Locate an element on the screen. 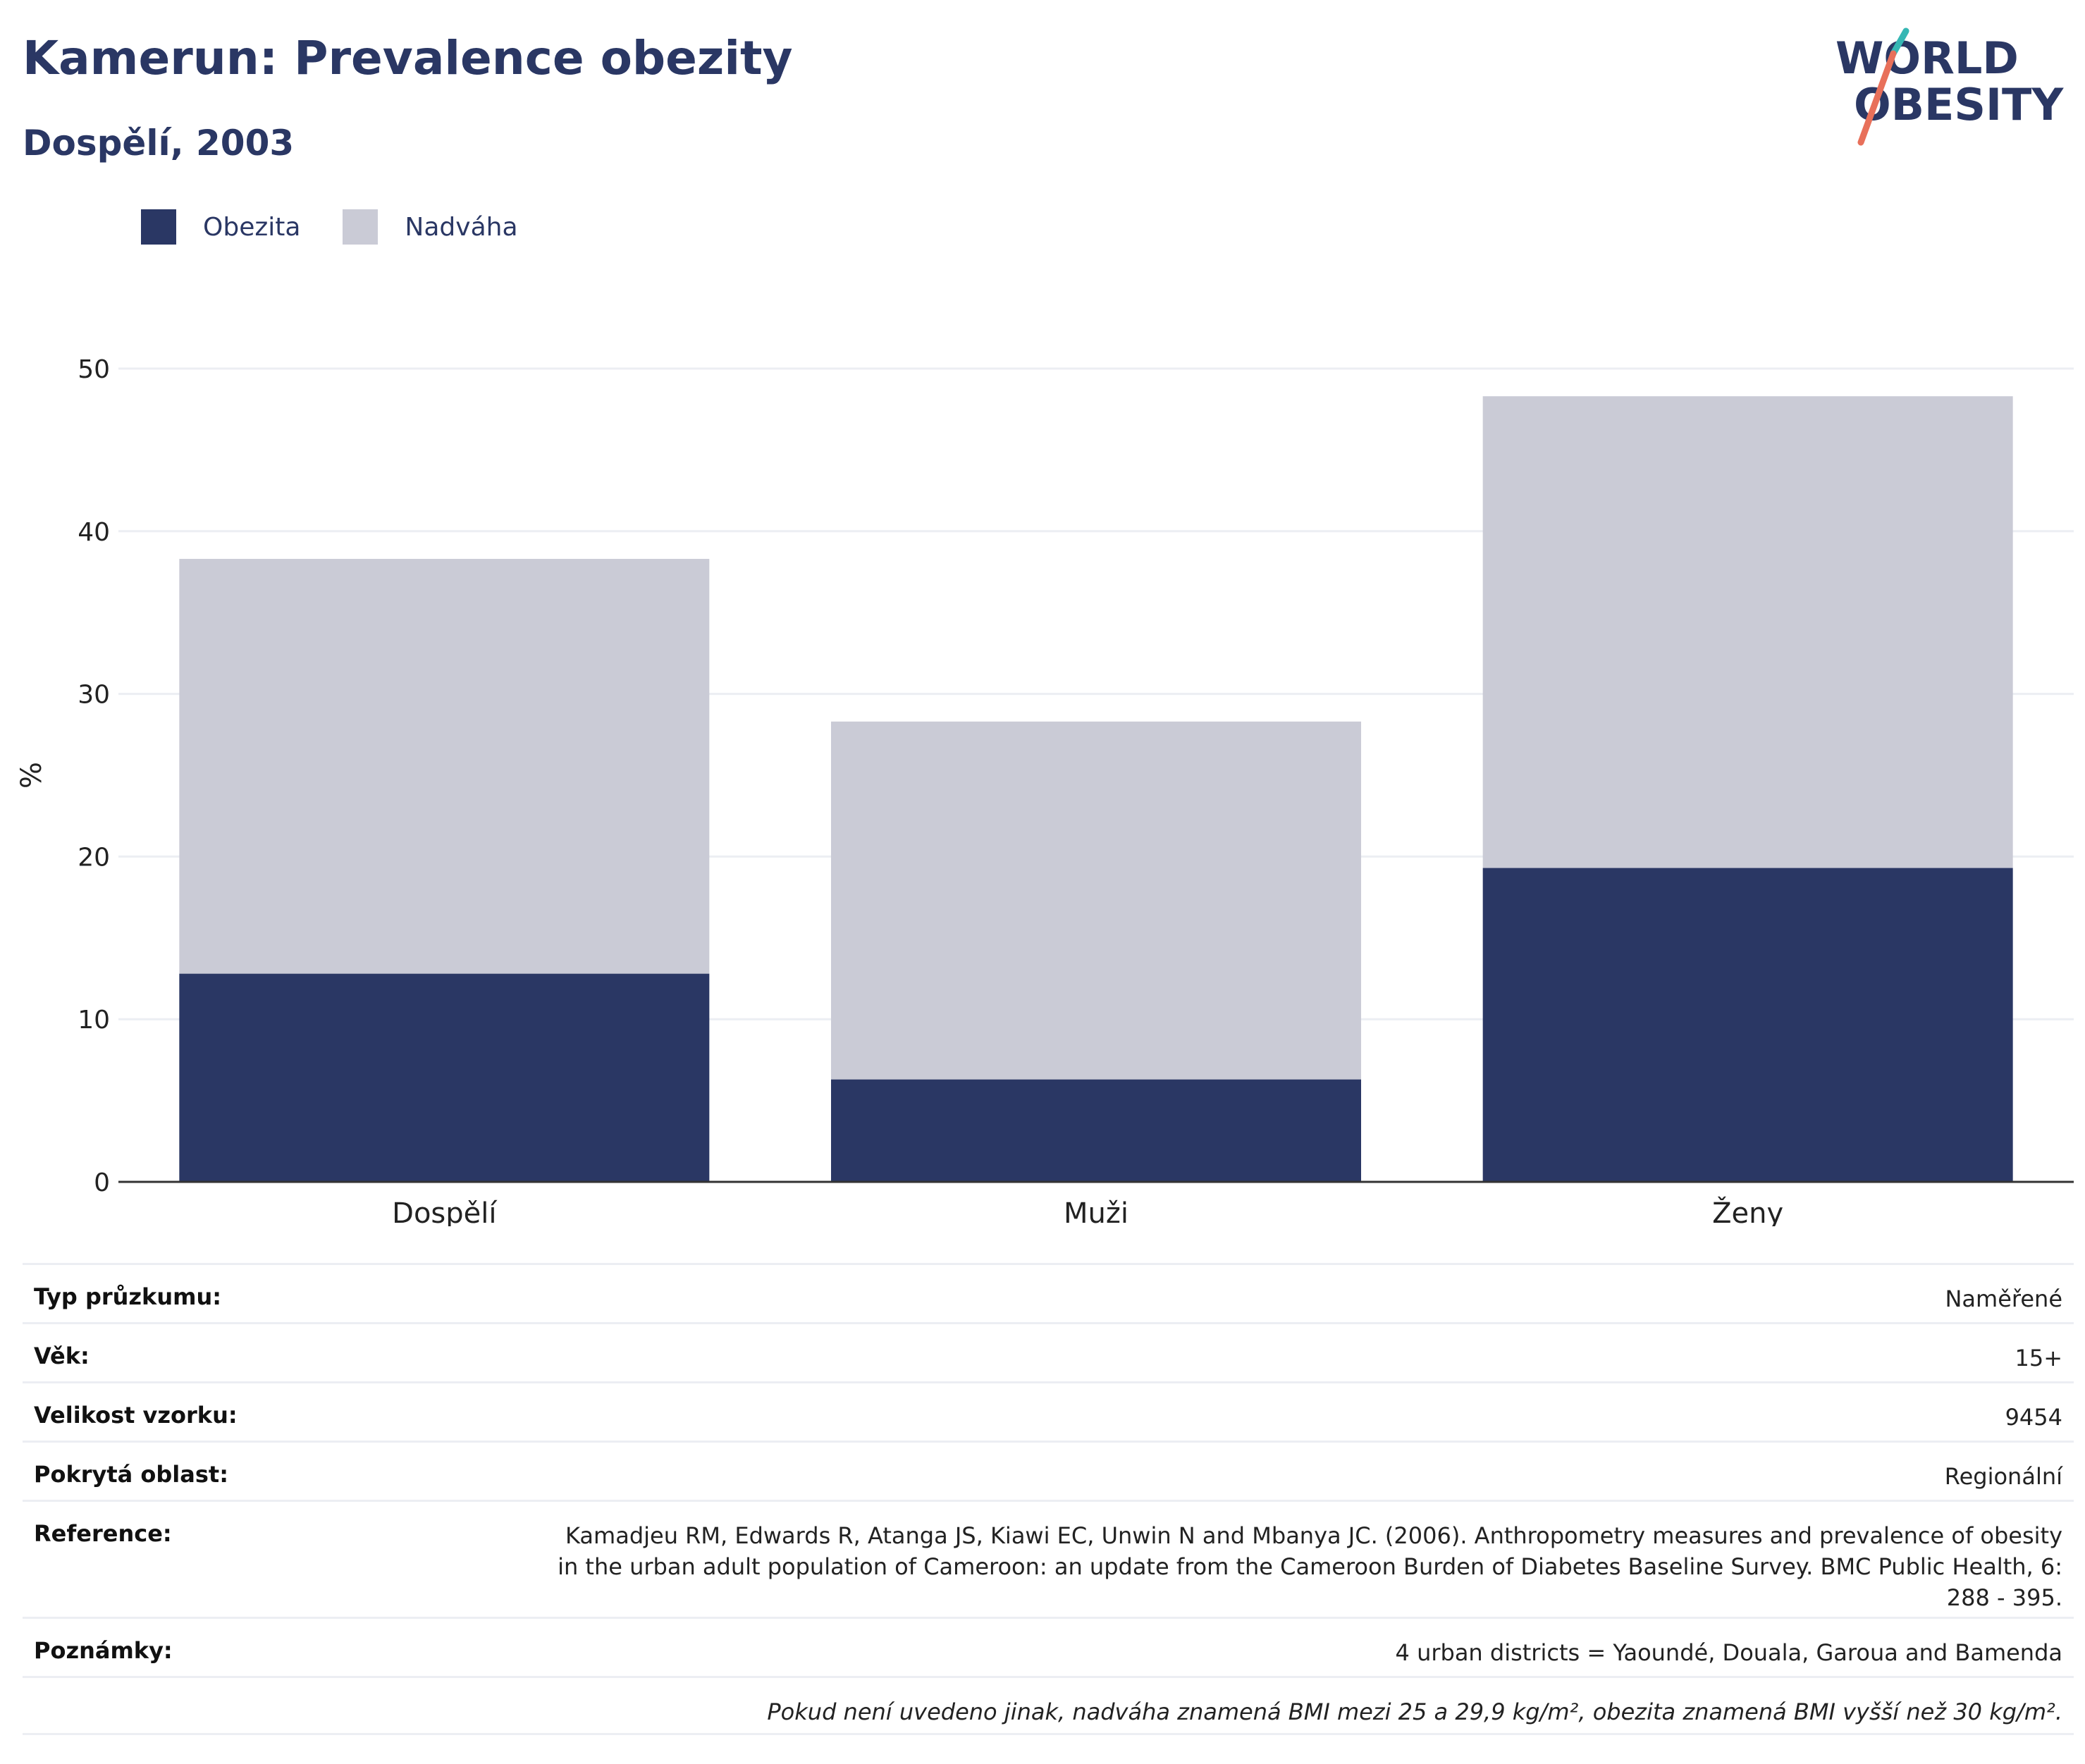  y-tick-label-40: 40 is located at coordinates (94, 532).